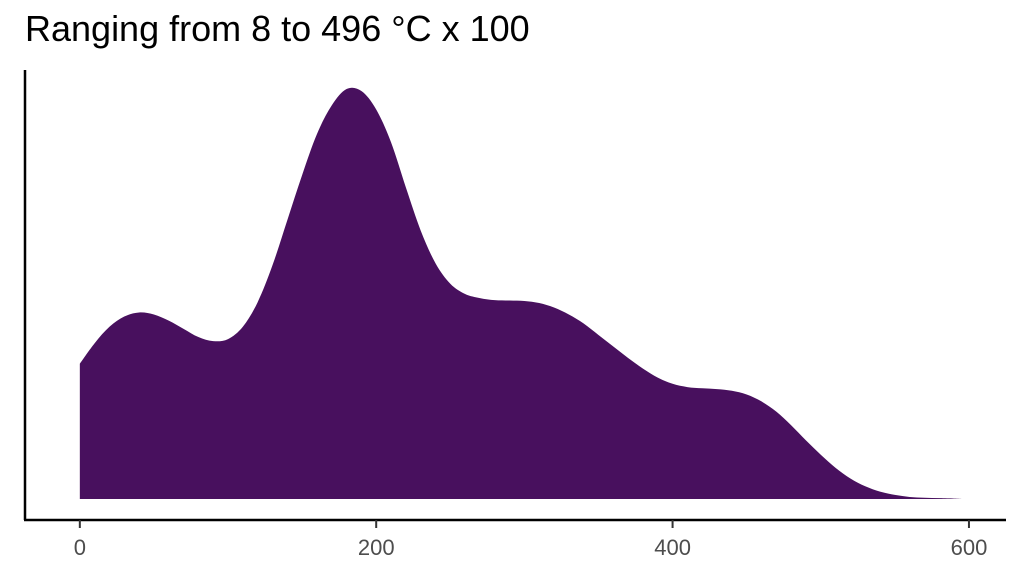  Describe the element at coordinates (376, 547) in the screenshot. I see `x-tick-label: 200` at that location.